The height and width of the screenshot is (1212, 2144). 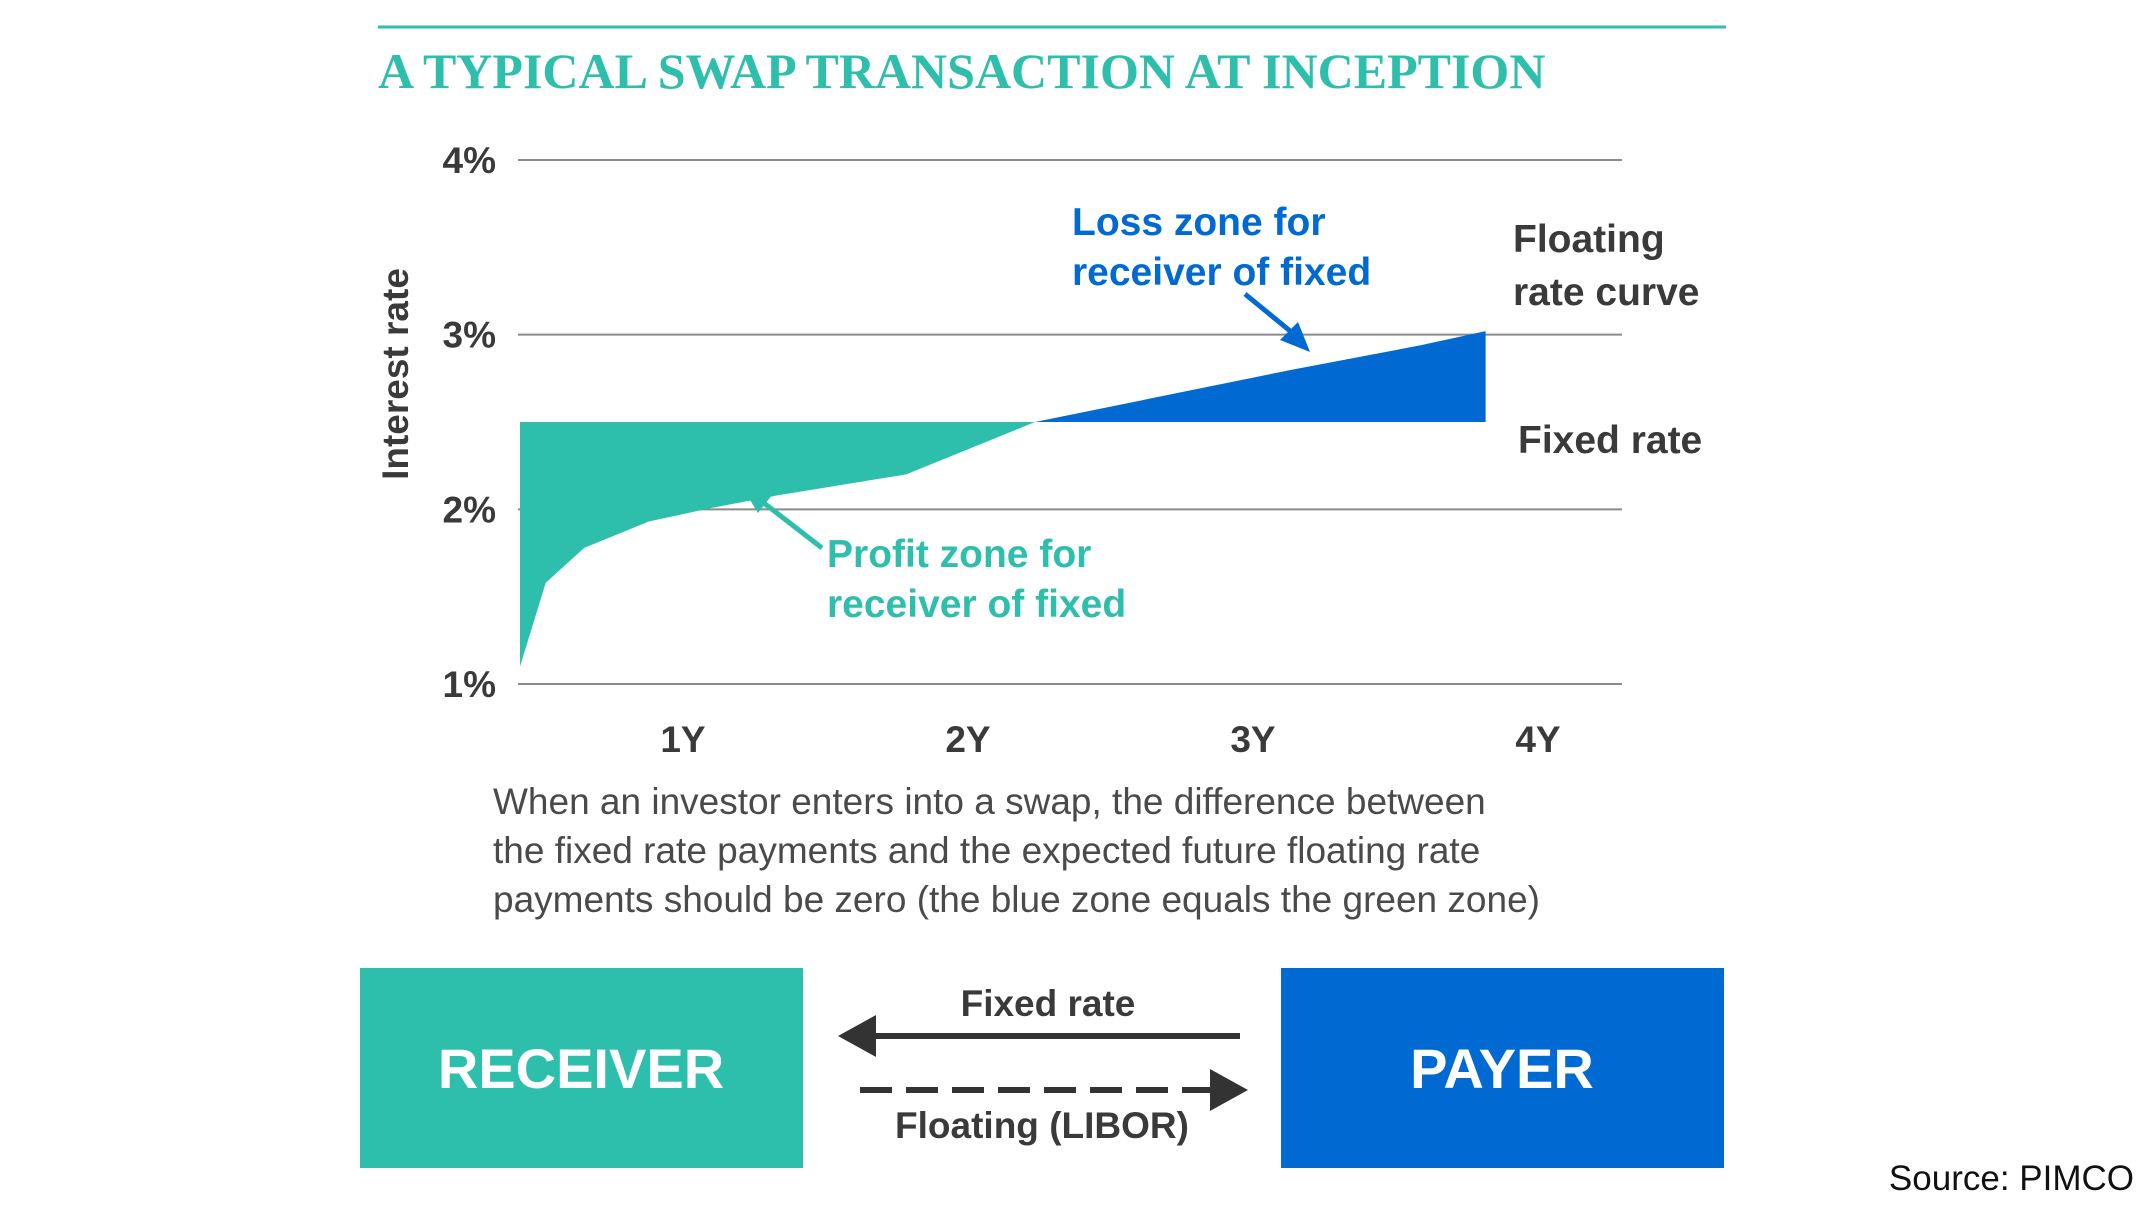 What do you see at coordinates (1110, 739) in the screenshot?
I see `x-tick-labels: 1Y 2Y 3Y 4Y` at bounding box center [1110, 739].